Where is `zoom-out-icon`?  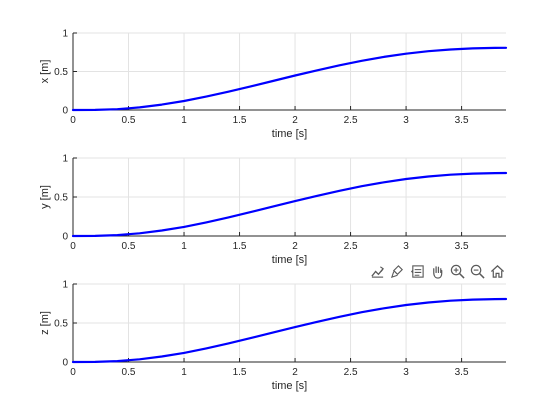 zoom-out-icon is located at coordinates (477, 271).